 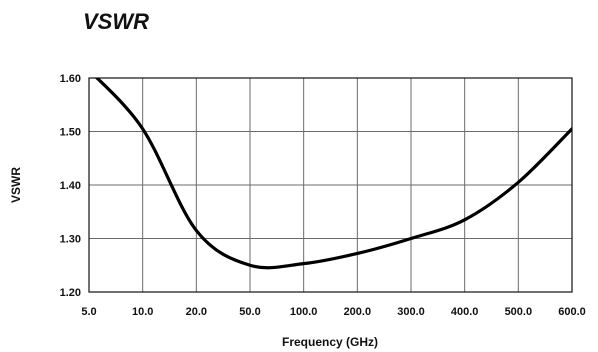 I want to click on y-tick-label: 1.40, so click(x=70, y=186).